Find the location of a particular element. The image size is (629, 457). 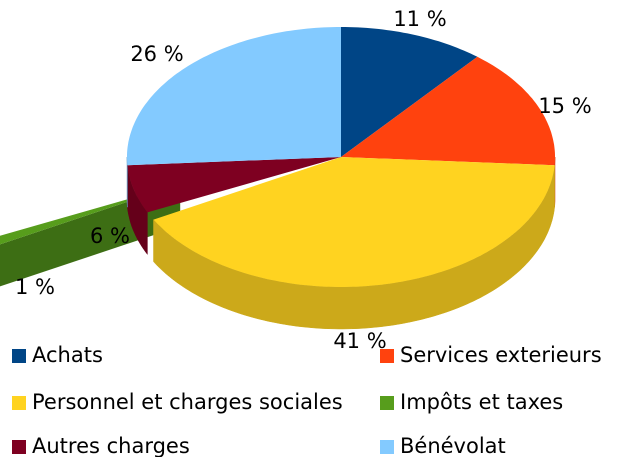

legend-label: Impôts et taxes is located at coordinates (481, 402).